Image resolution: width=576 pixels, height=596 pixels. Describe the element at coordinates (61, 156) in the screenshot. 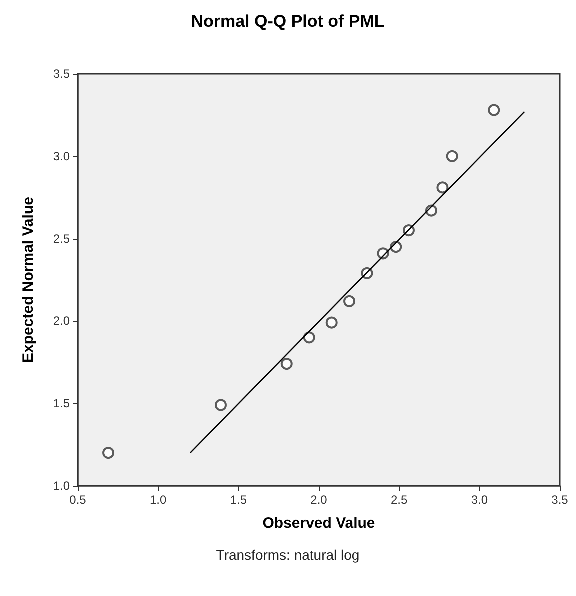

I see `y-tick-label: 3.0` at that location.